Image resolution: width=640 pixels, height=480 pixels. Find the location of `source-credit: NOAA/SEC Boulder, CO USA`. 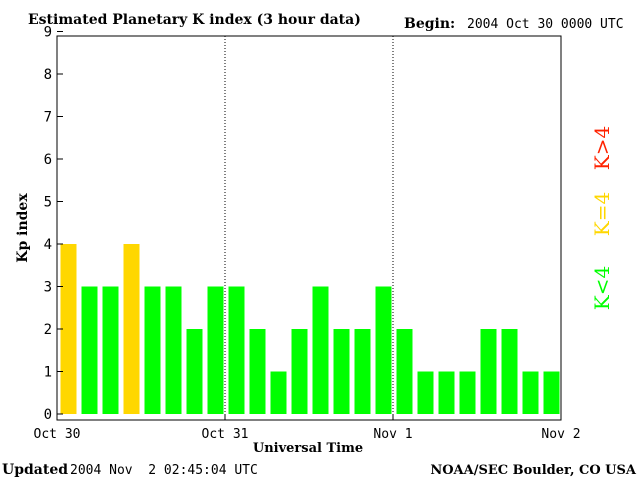

source-credit: NOAA/SEC Boulder, CO USA is located at coordinates (533, 470).